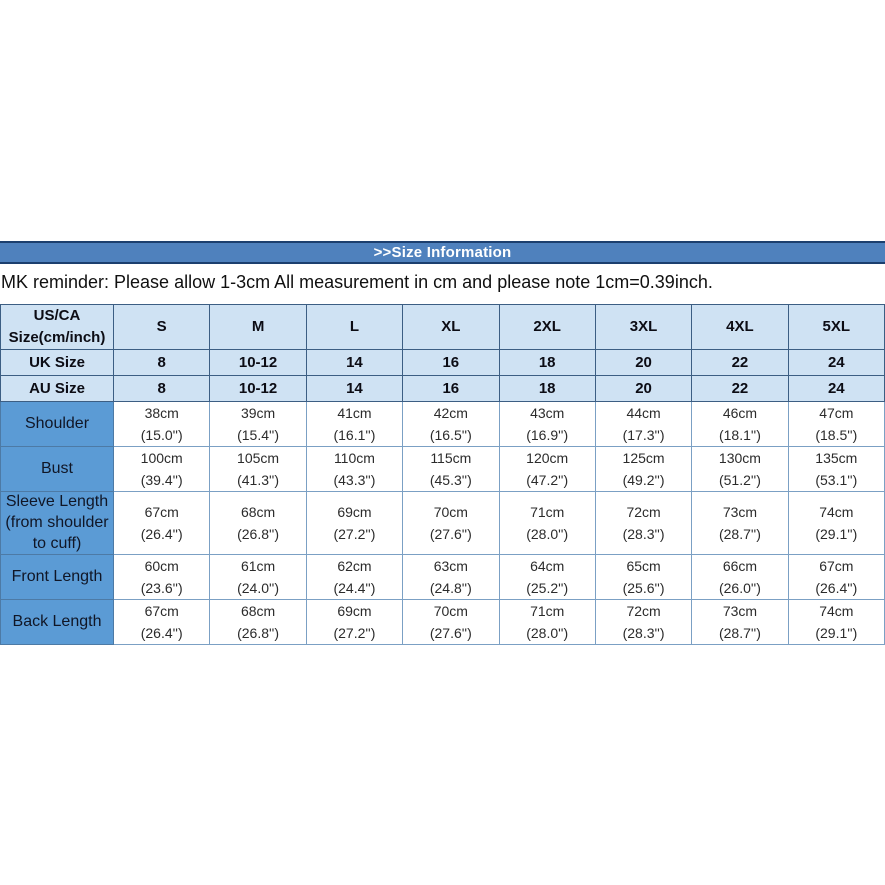 This screenshot has width=885, height=885. What do you see at coordinates (740, 523) in the screenshot?
I see `measurement-value: 73cm (28.7'')` at bounding box center [740, 523].